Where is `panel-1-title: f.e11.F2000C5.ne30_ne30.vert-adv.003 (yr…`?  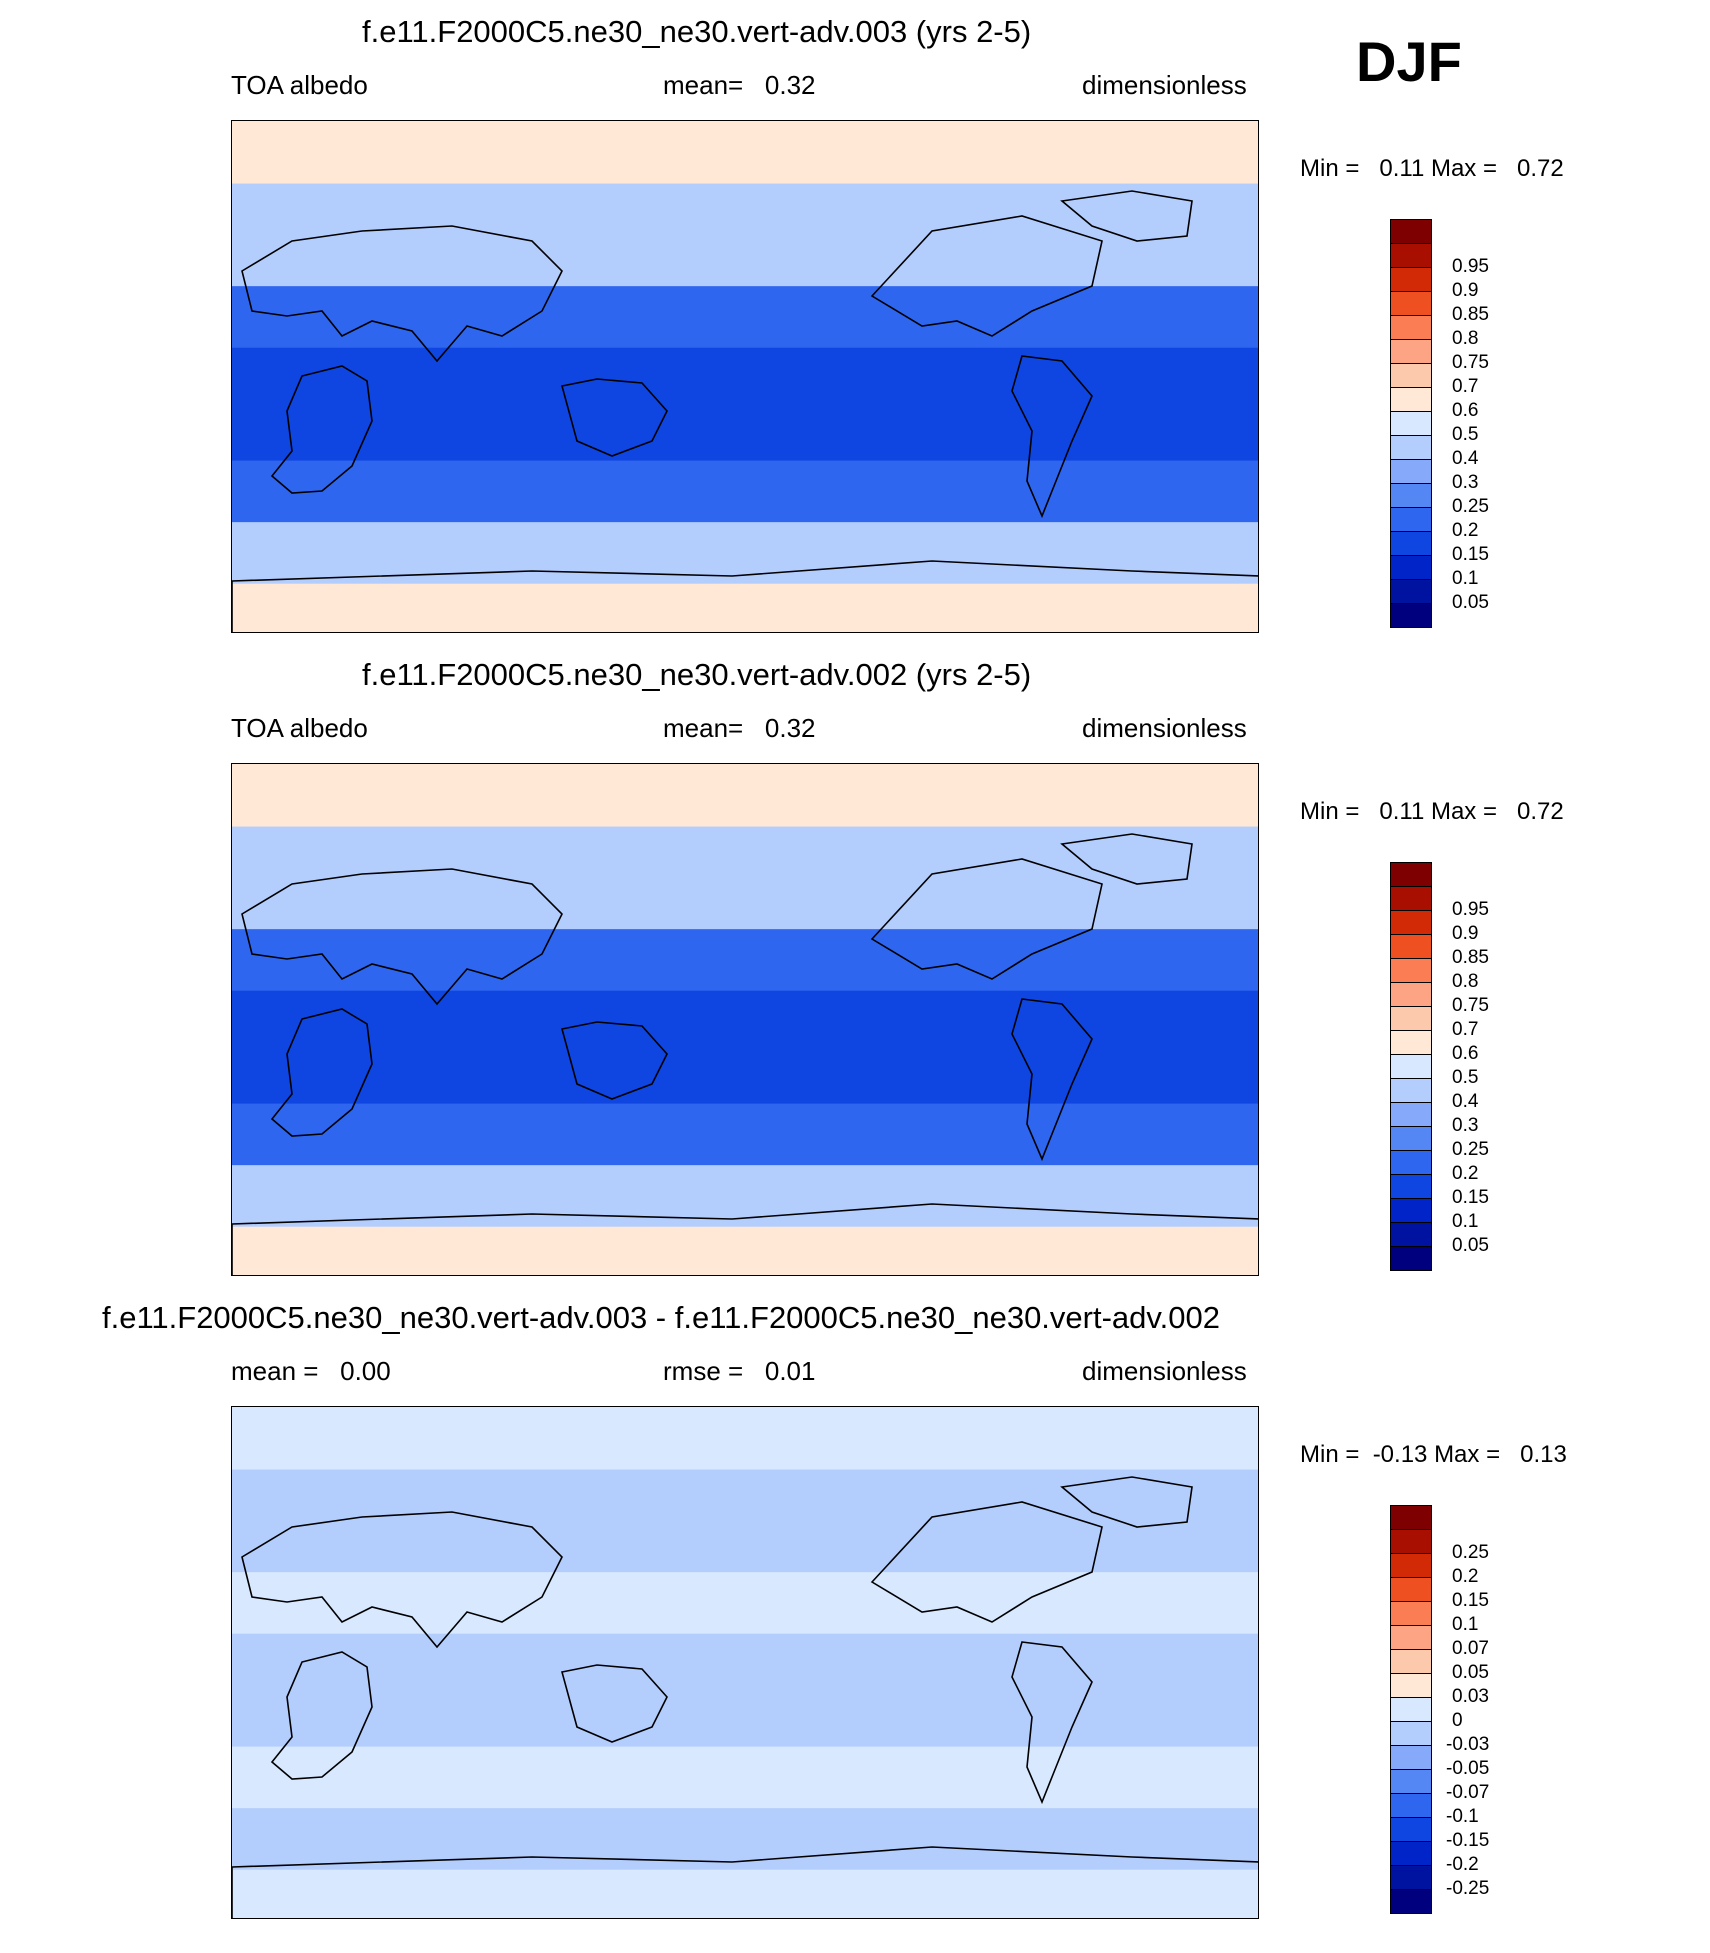 panel-1-title: f.e11.F2000C5.ne30_ne30.vert-adv.003 (yr… is located at coordinates (697, 31).